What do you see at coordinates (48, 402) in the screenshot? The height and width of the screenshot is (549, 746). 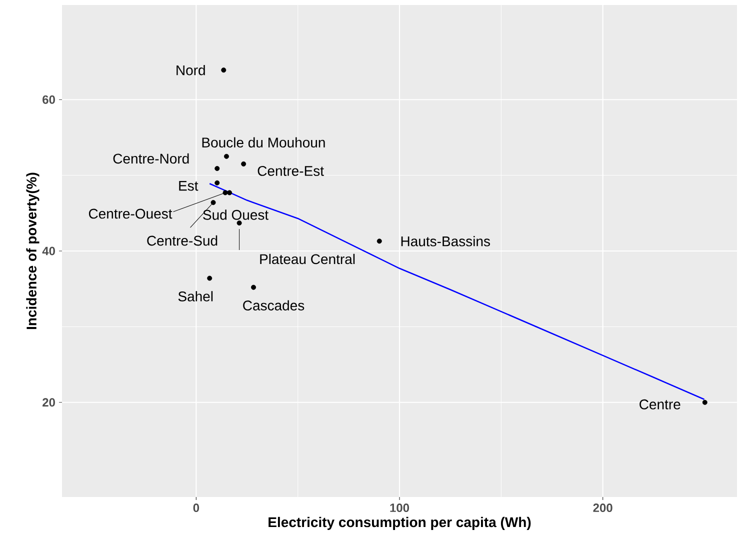 I see `y-tick-label: 20` at bounding box center [48, 402].